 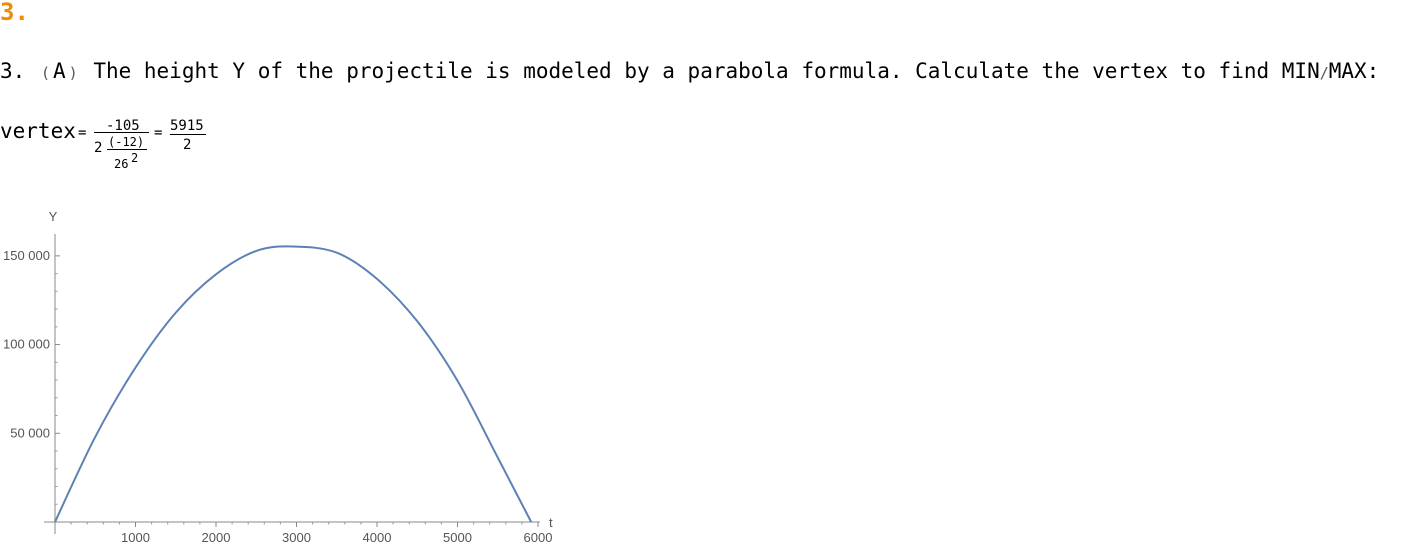 I want to click on part-label: A, so click(x=59, y=71).